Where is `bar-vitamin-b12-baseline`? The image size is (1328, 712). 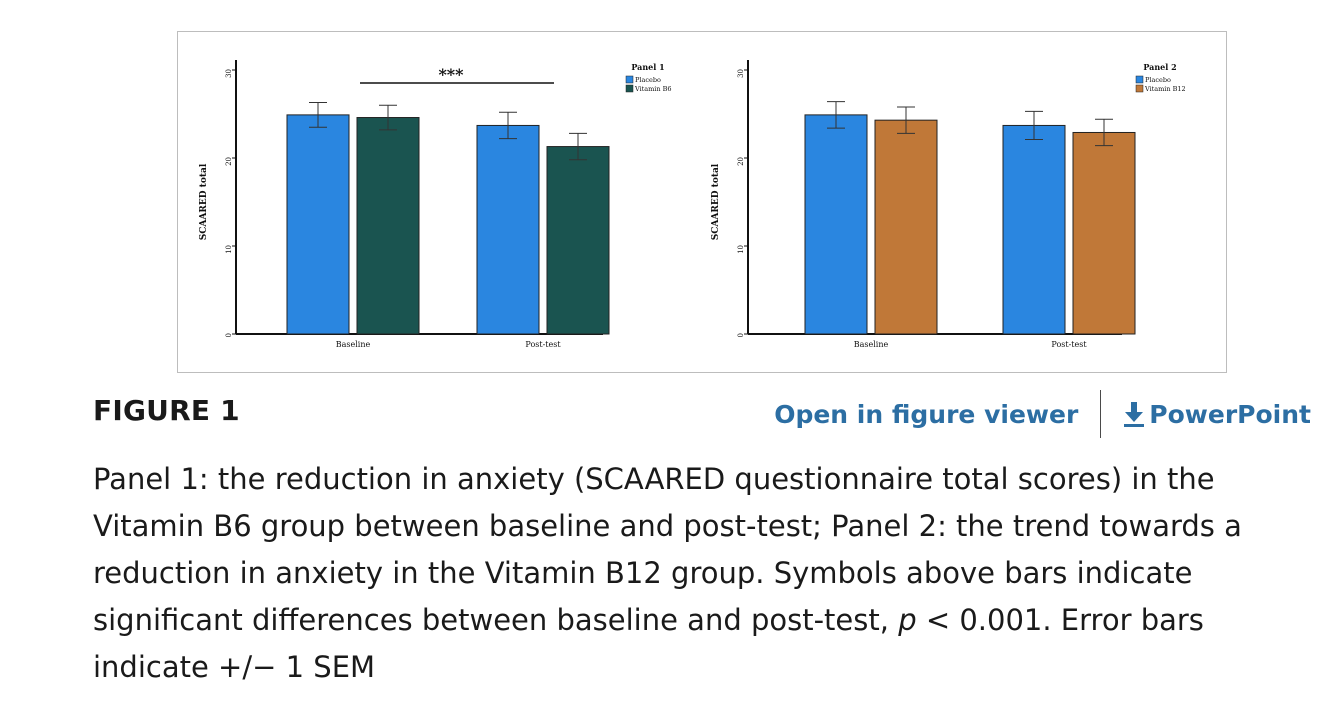 bar-vitamin-b12-baseline is located at coordinates (906, 227).